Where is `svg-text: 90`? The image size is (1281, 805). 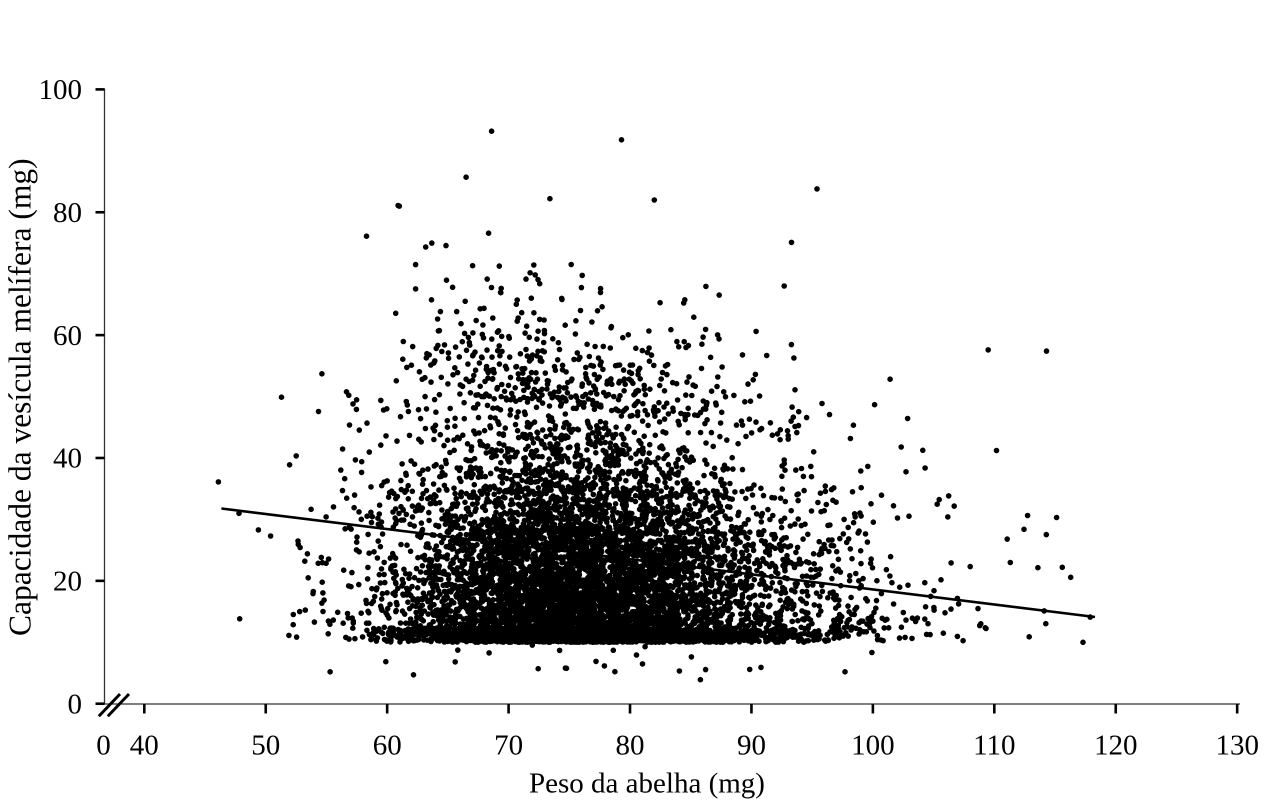
svg-text: 90 is located at coordinates (751, 746).